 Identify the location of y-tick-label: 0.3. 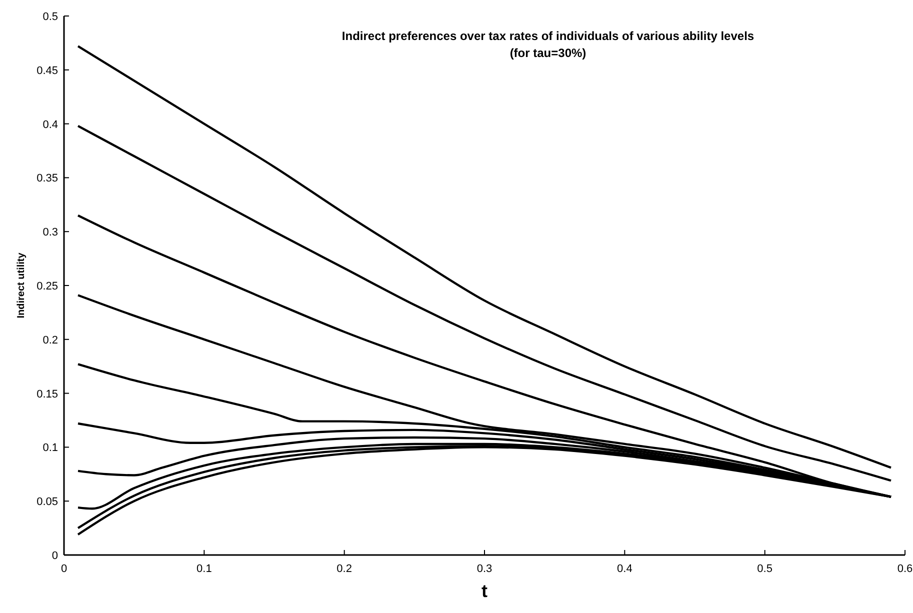
(50, 232).